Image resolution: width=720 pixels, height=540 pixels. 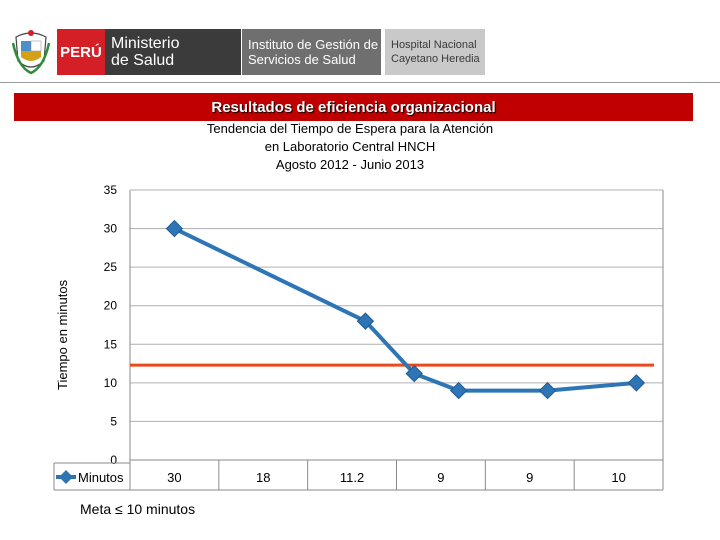 I want to click on y-tick-label: 15, so click(x=111, y=344).